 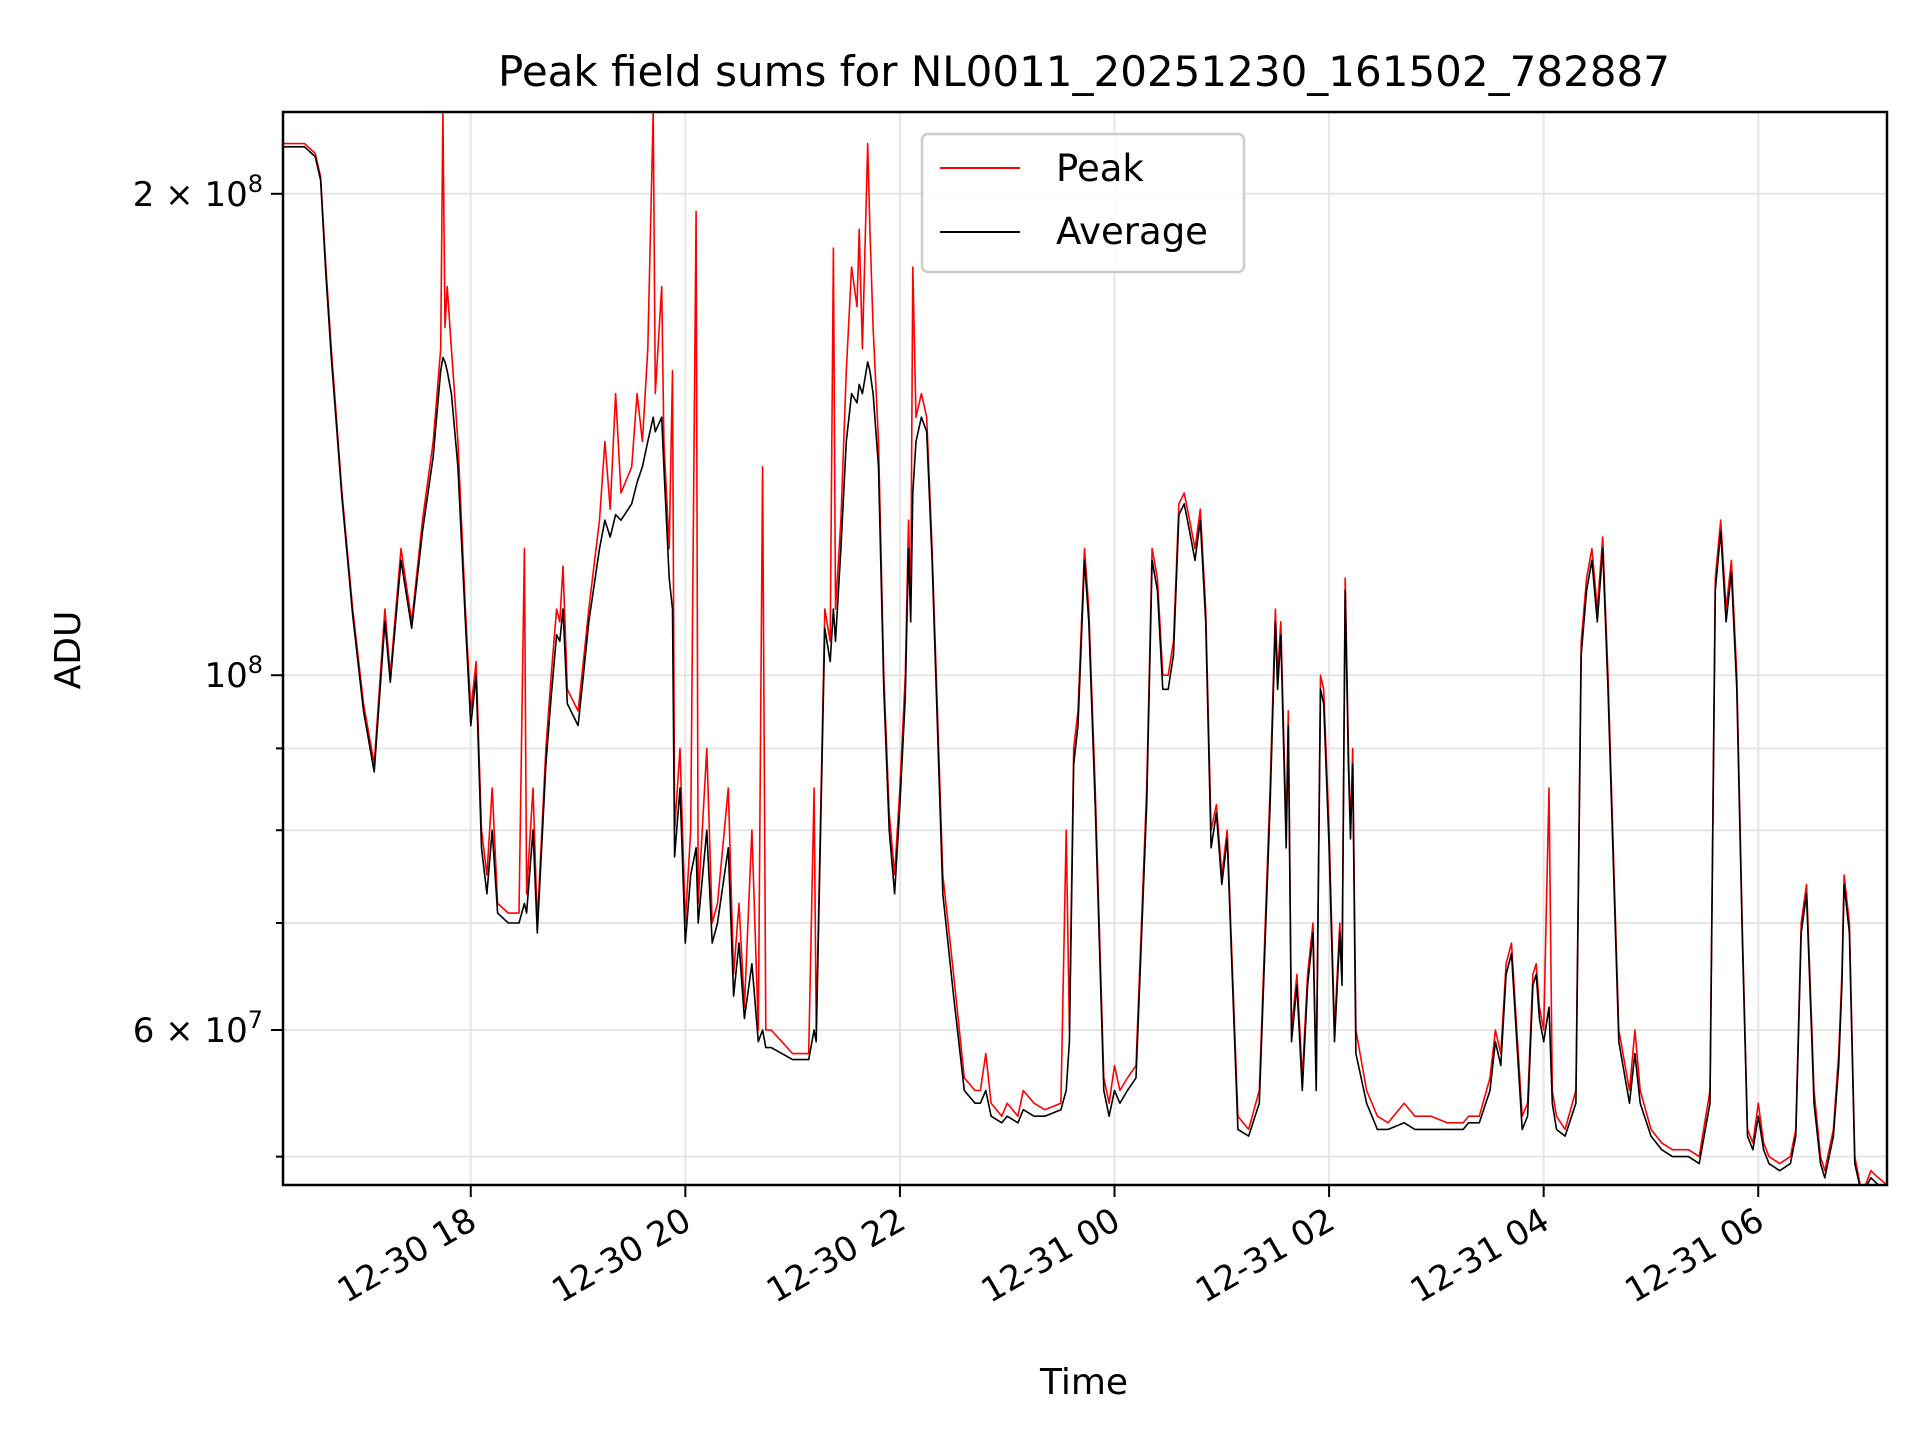 What do you see at coordinates (198, 1028) in the screenshot?
I see `y-tick-label: 6 × 107` at bounding box center [198, 1028].